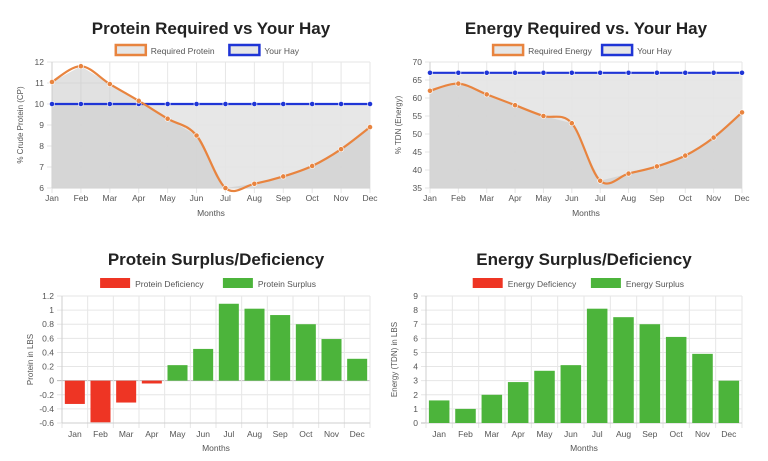  Describe the element at coordinates (415, 423) in the screenshot. I see `y-tick-label: 0` at that location.